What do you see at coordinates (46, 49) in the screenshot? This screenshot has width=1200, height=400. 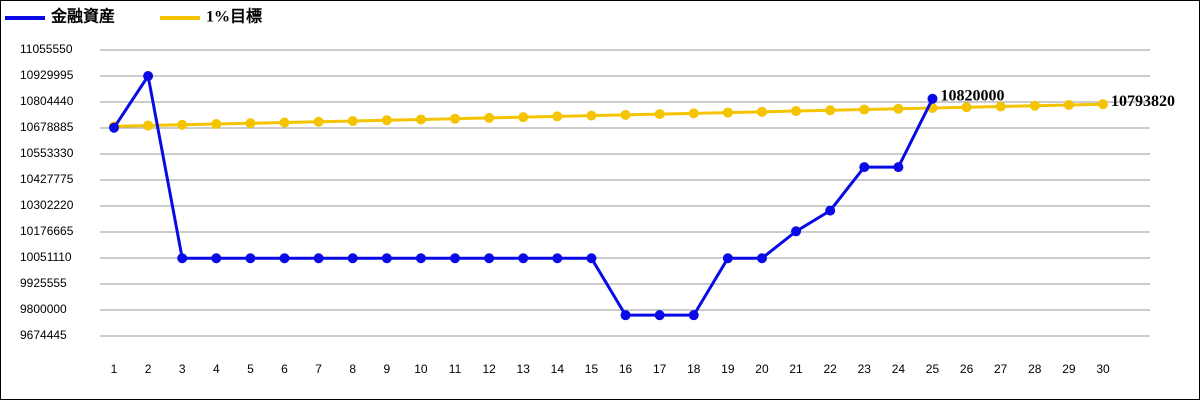 I see `y-tick-label: 11055550` at bounding box center [46, 49].